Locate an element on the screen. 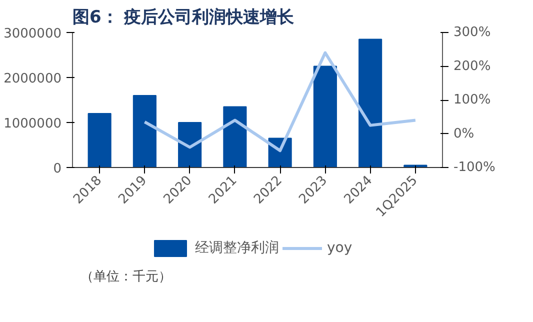  y2-tick-label: 0% is located at coordinates (464, 134).